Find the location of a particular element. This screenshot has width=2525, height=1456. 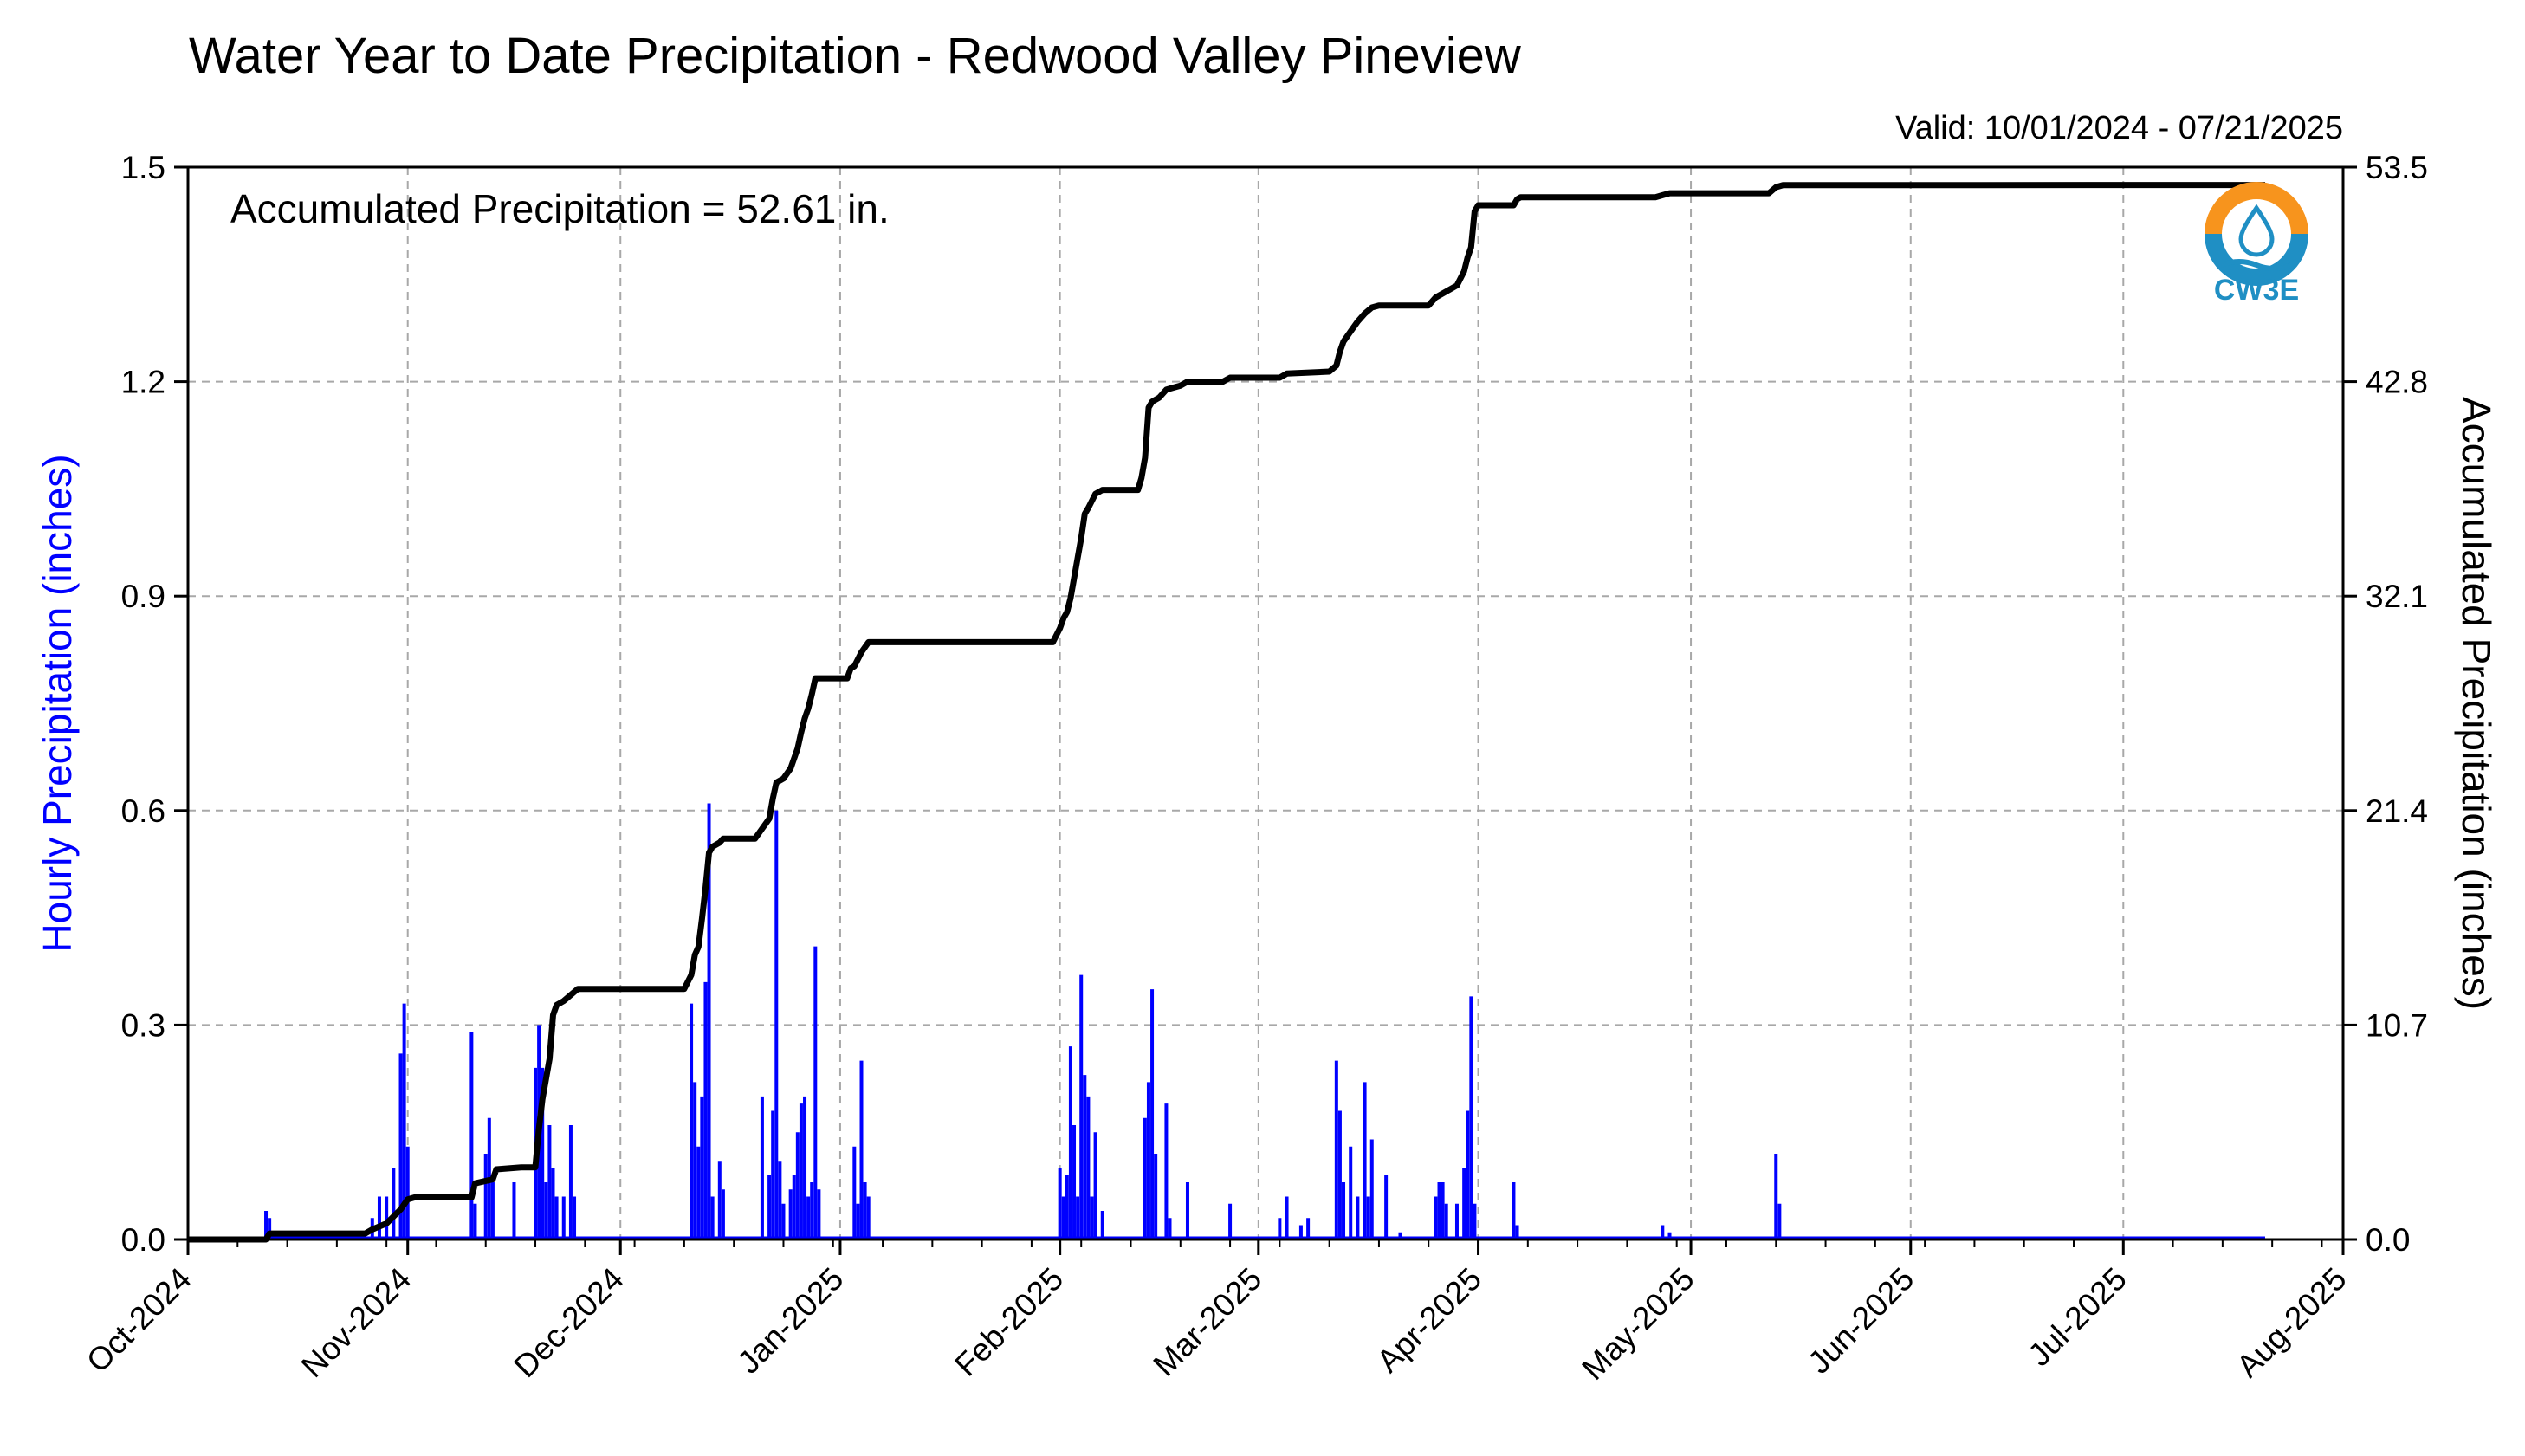

logo-water-arc is located at coordinates (2256, 259).